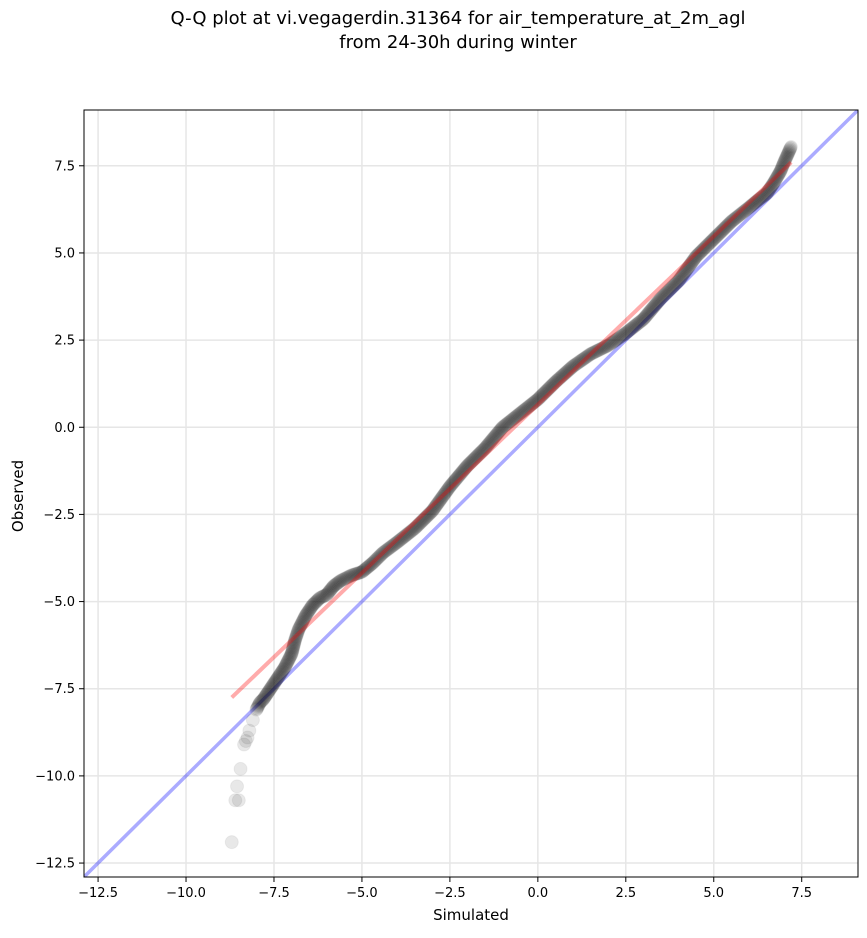 The width and height of the screenshot is (867, 938). What do you see at coordinates (801, 893) in the screenshot?
I see `x-tick-label: 7.5` at bounding box center [801, 893].